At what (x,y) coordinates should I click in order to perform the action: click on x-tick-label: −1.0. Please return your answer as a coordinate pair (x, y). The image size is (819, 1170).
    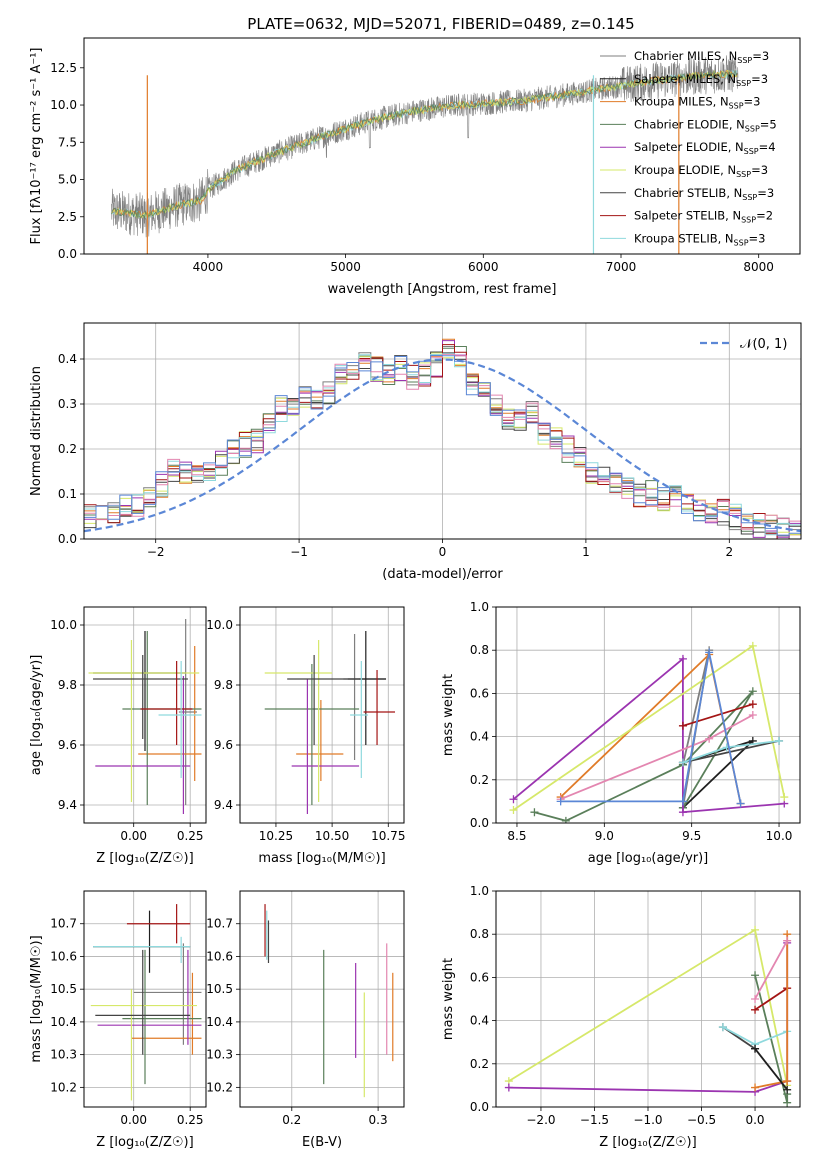
    Looking at the image, I should click on (647, 1120).